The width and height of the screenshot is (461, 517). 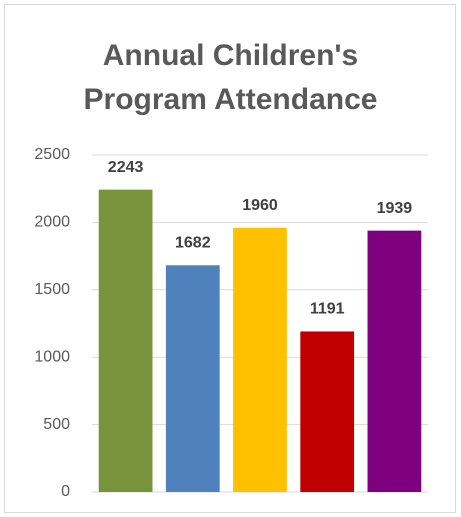 I want to click on y-tick-label: 0, so click(x=65, y=491).